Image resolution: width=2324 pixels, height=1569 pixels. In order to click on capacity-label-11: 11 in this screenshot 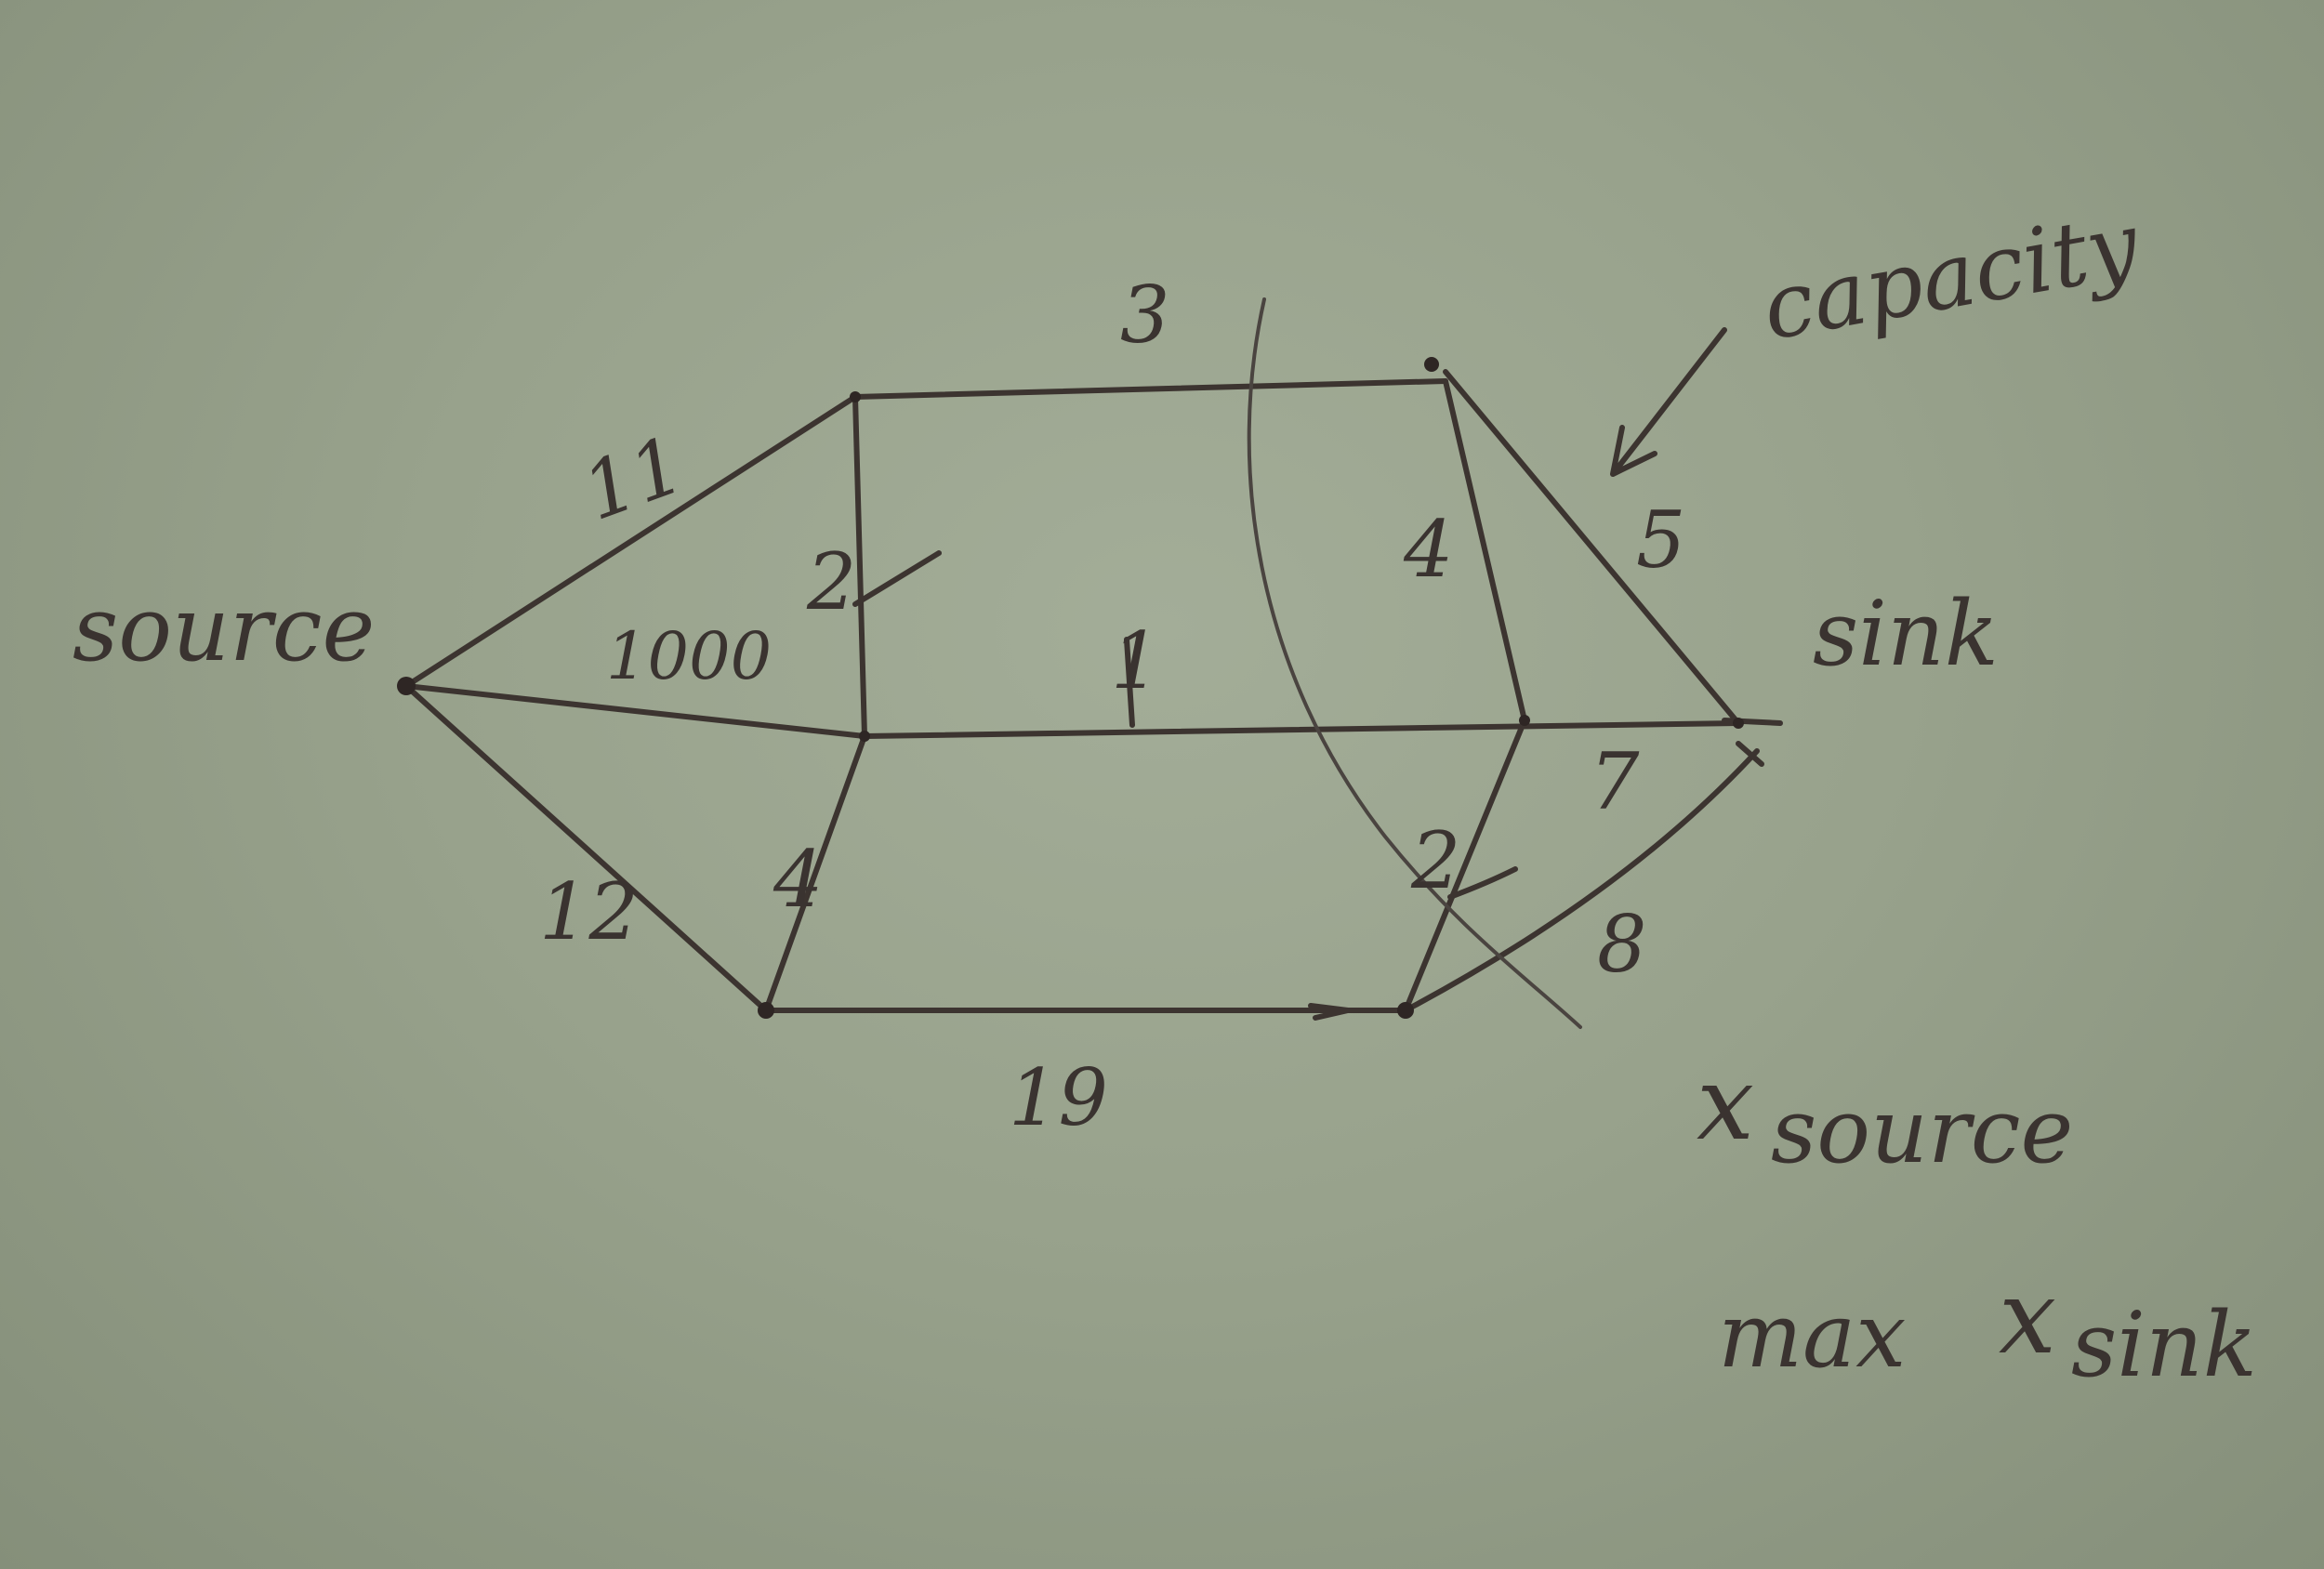, I will do `click(634, 478)`.